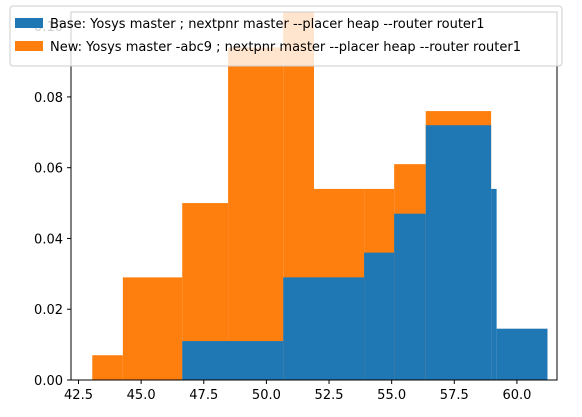 The width and height of the screenshot is (582, 417). What do you see at coordinates (203, 395) in the screenshot?
I see `x-tick-label: 47.5` at bounding box center [203, 395].